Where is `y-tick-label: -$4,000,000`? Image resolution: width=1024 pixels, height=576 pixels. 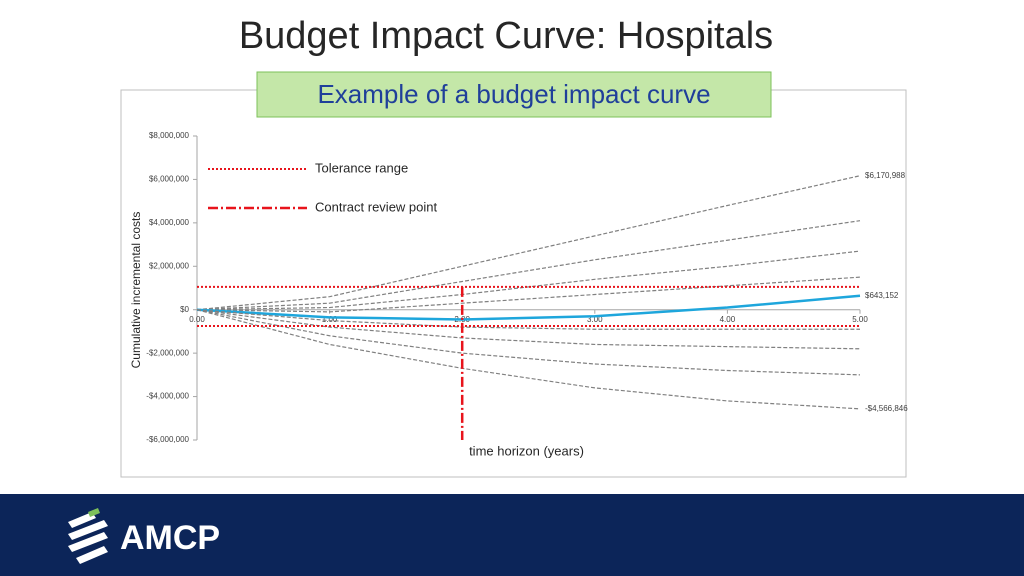
y-tick-label: -$4,000,000 is located at coordinates (167, 396).